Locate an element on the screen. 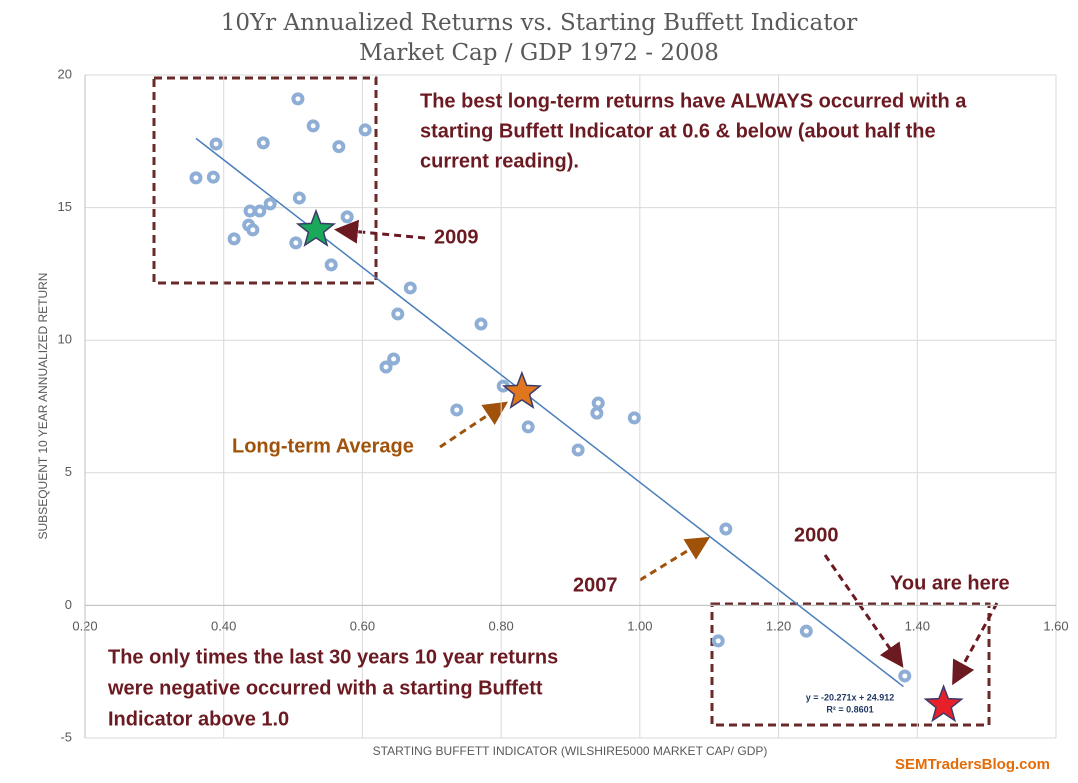 The width and height of the screenshot is (1078, 783). box-high is located at coordinates (850, 664).